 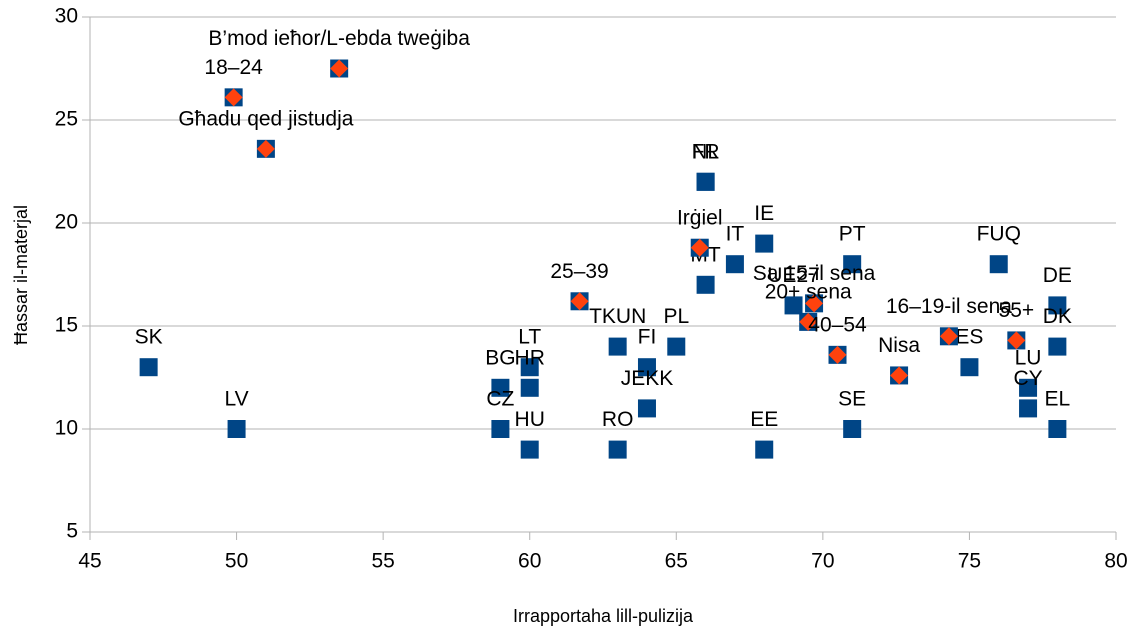 What do you see at coordinates (66, 222) in the screenshot?
I see `y-tick-label: 20` at bounding box center [66, 222].